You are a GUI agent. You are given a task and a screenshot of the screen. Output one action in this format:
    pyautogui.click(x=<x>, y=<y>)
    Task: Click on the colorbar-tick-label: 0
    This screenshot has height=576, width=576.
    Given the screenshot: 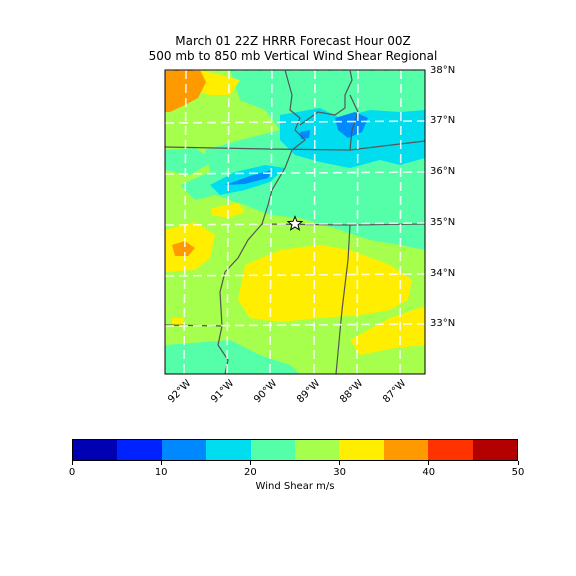 What is the action you would take?
    pyautogui.click(x=72, y=472)
    